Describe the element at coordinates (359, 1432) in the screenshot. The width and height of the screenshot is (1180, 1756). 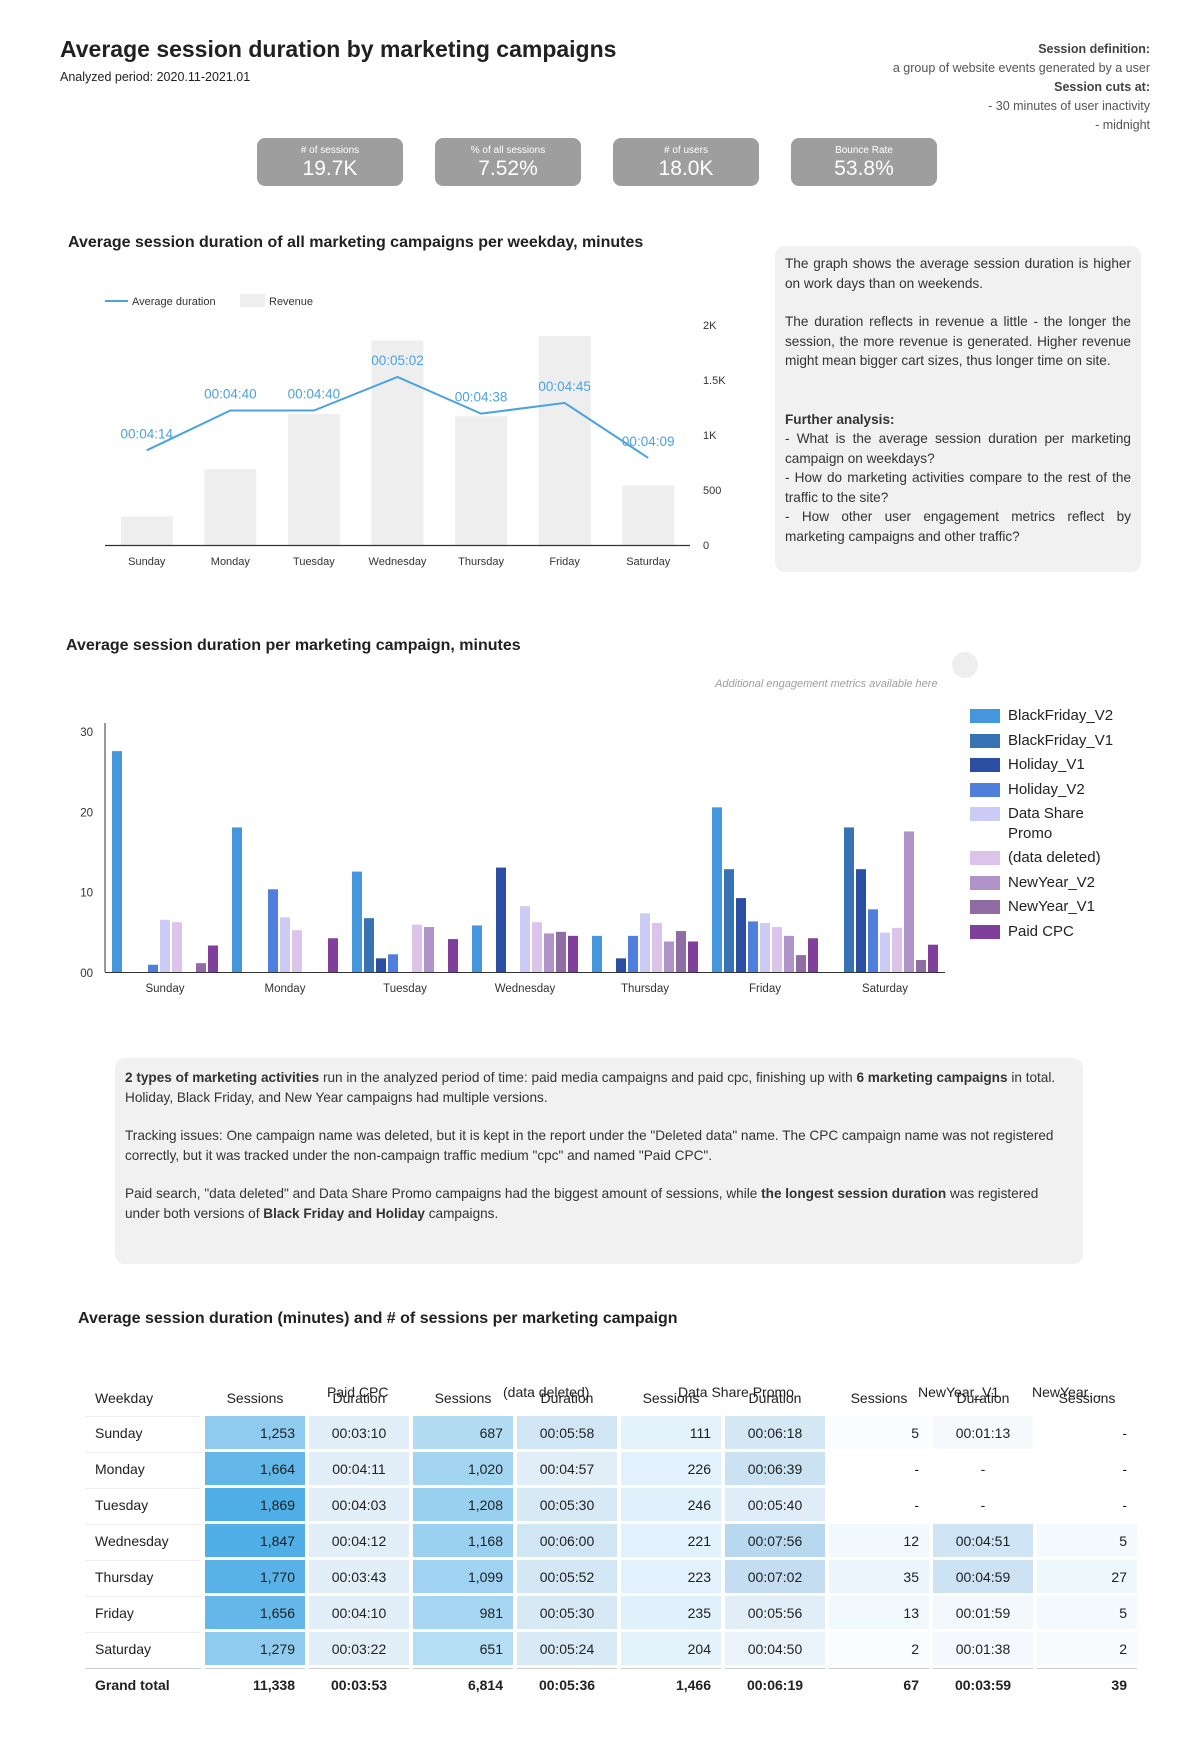
I see `table-cell: 00:03:10` at that location.